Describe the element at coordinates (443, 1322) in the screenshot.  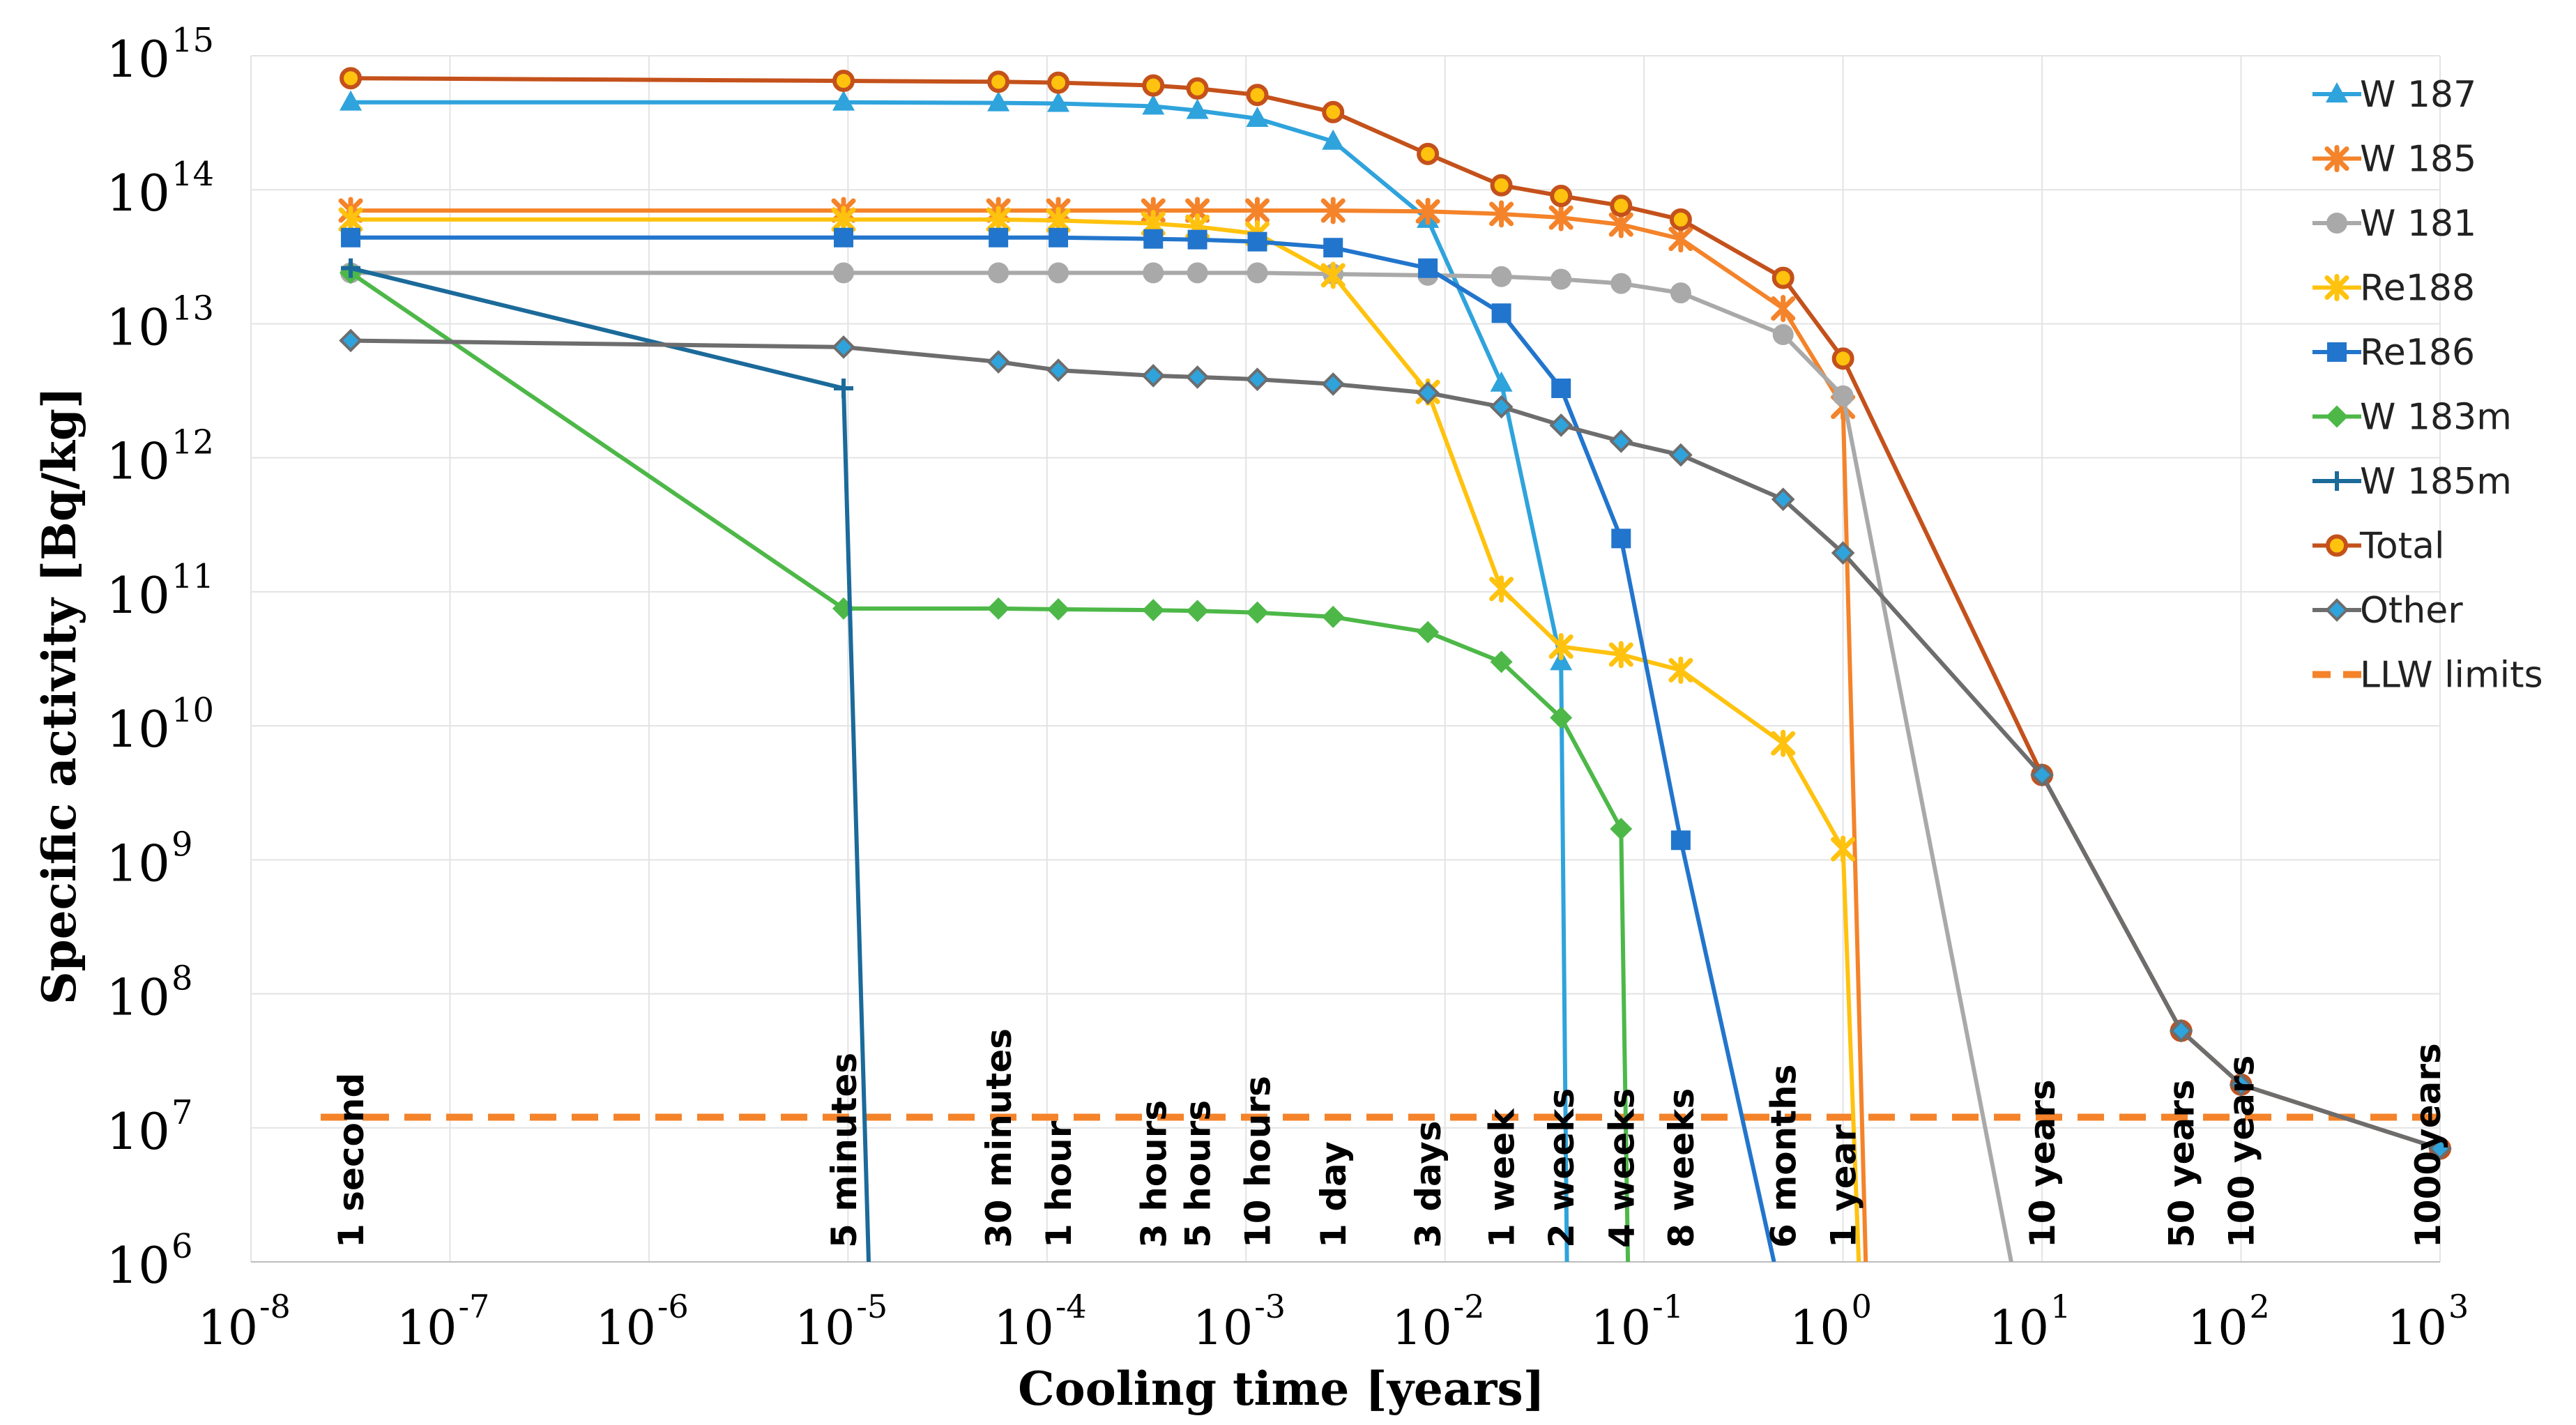
I see `x-tick-label: 10 -7` at that location.